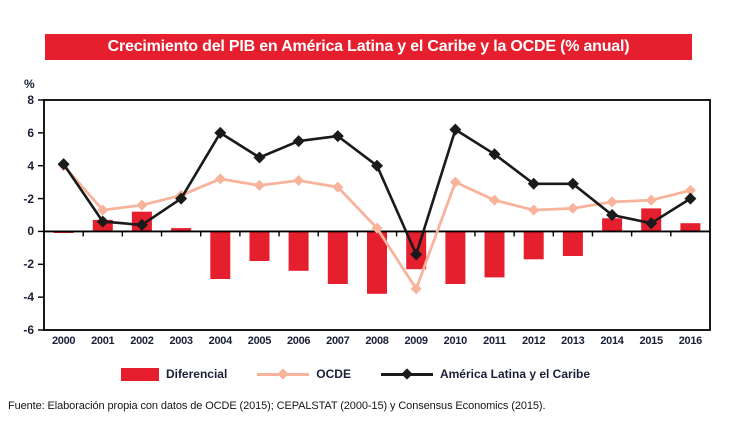  Describe the element at coordinates (455, 341) in the screenshot. I see `x-year-label: 2010` at that location.